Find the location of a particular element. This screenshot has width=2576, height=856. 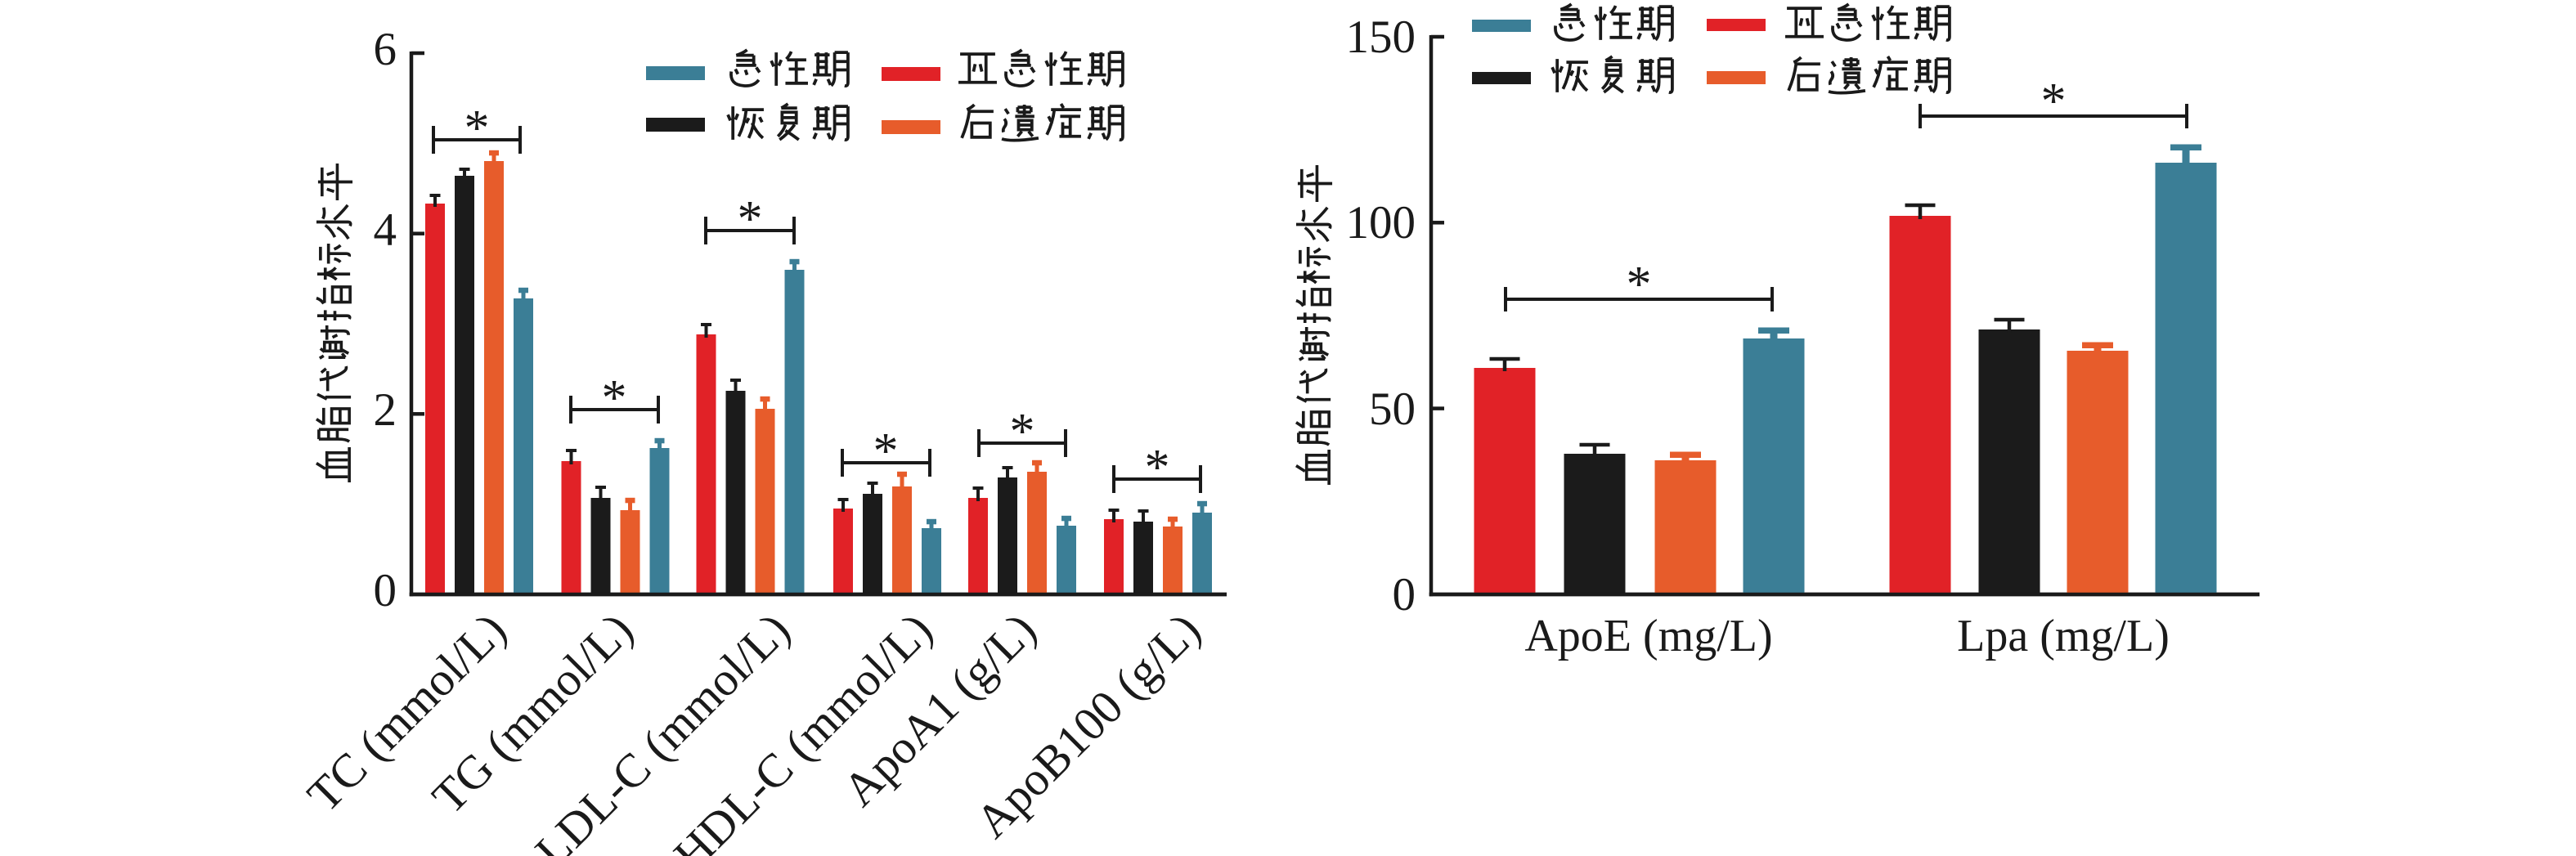

svg-text: 2 is located at coordinates (385, 410).